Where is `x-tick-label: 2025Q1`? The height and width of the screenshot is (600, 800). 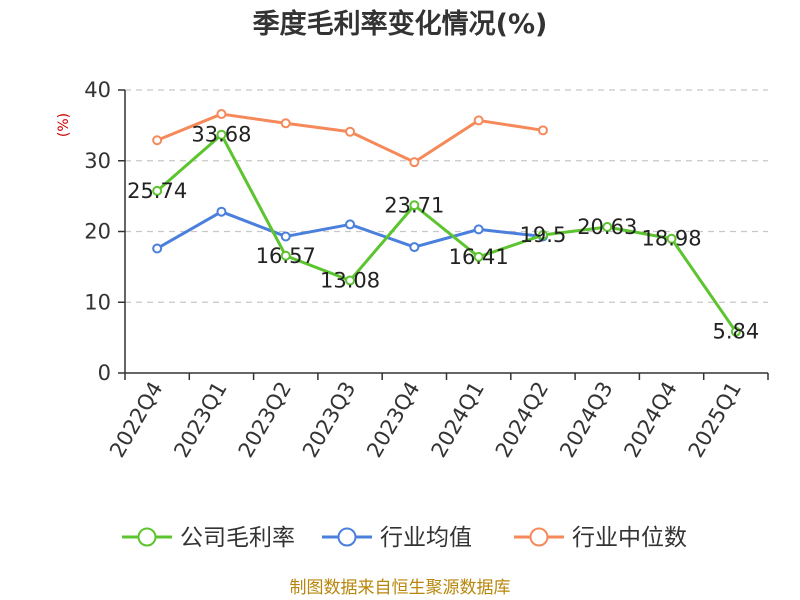
x-tick-label: 2025Q1 is located at coordinates (715, 420).